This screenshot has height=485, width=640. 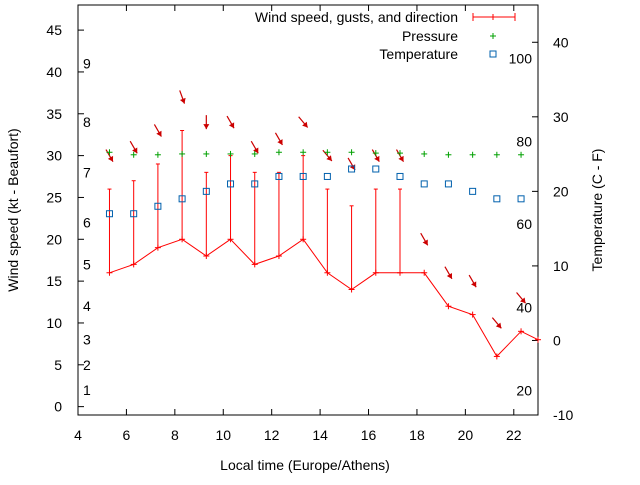 What do you see at coordinates (524, 224) in the screenshot?
I see `fahrenheit-label: 60` at bounding box center [524, 224].